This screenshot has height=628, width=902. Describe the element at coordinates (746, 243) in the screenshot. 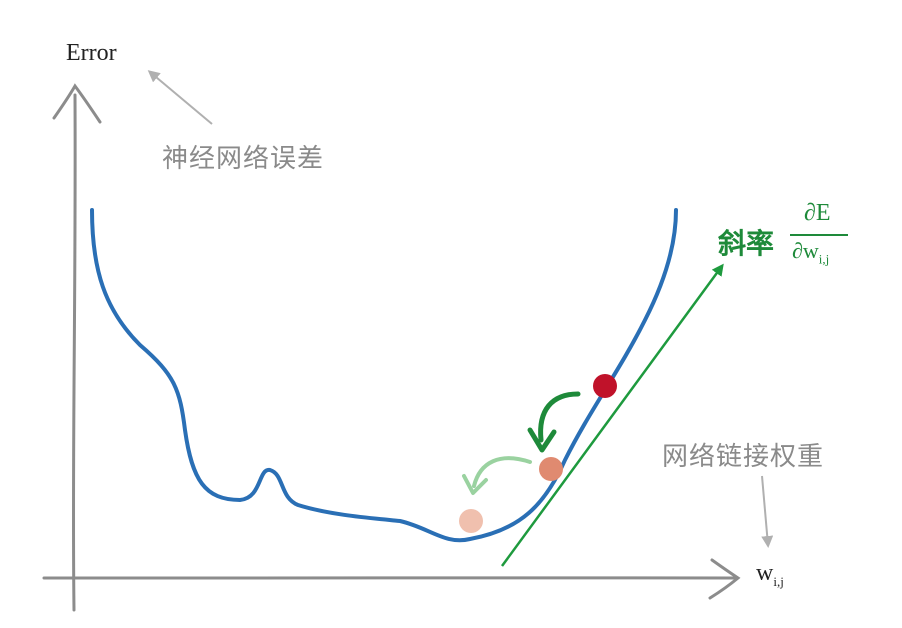

I see `slope-label: 斜率` at that location.